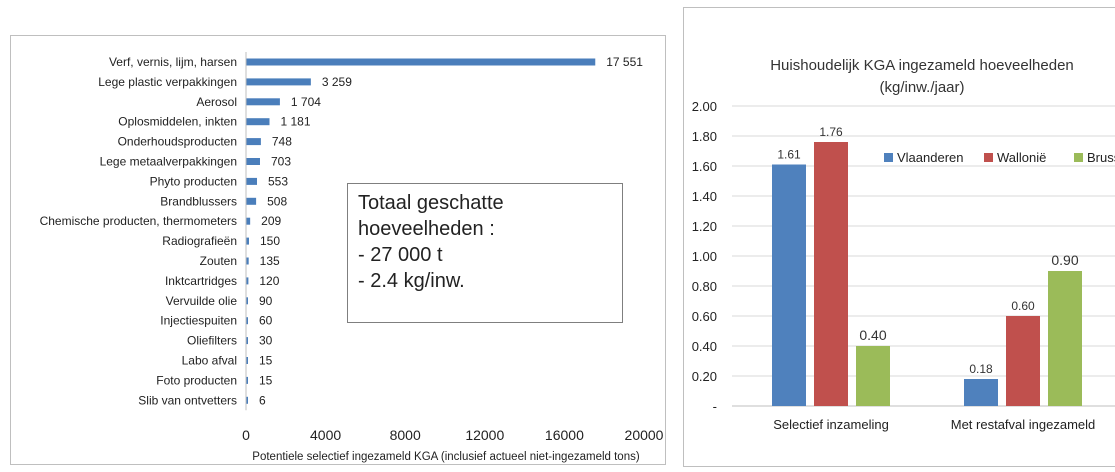 The image size is (1115, 472). What do you see at coordinates (266, 361) in the screenshot?
I see `data-label: 15` at bounding box center [266, 361].